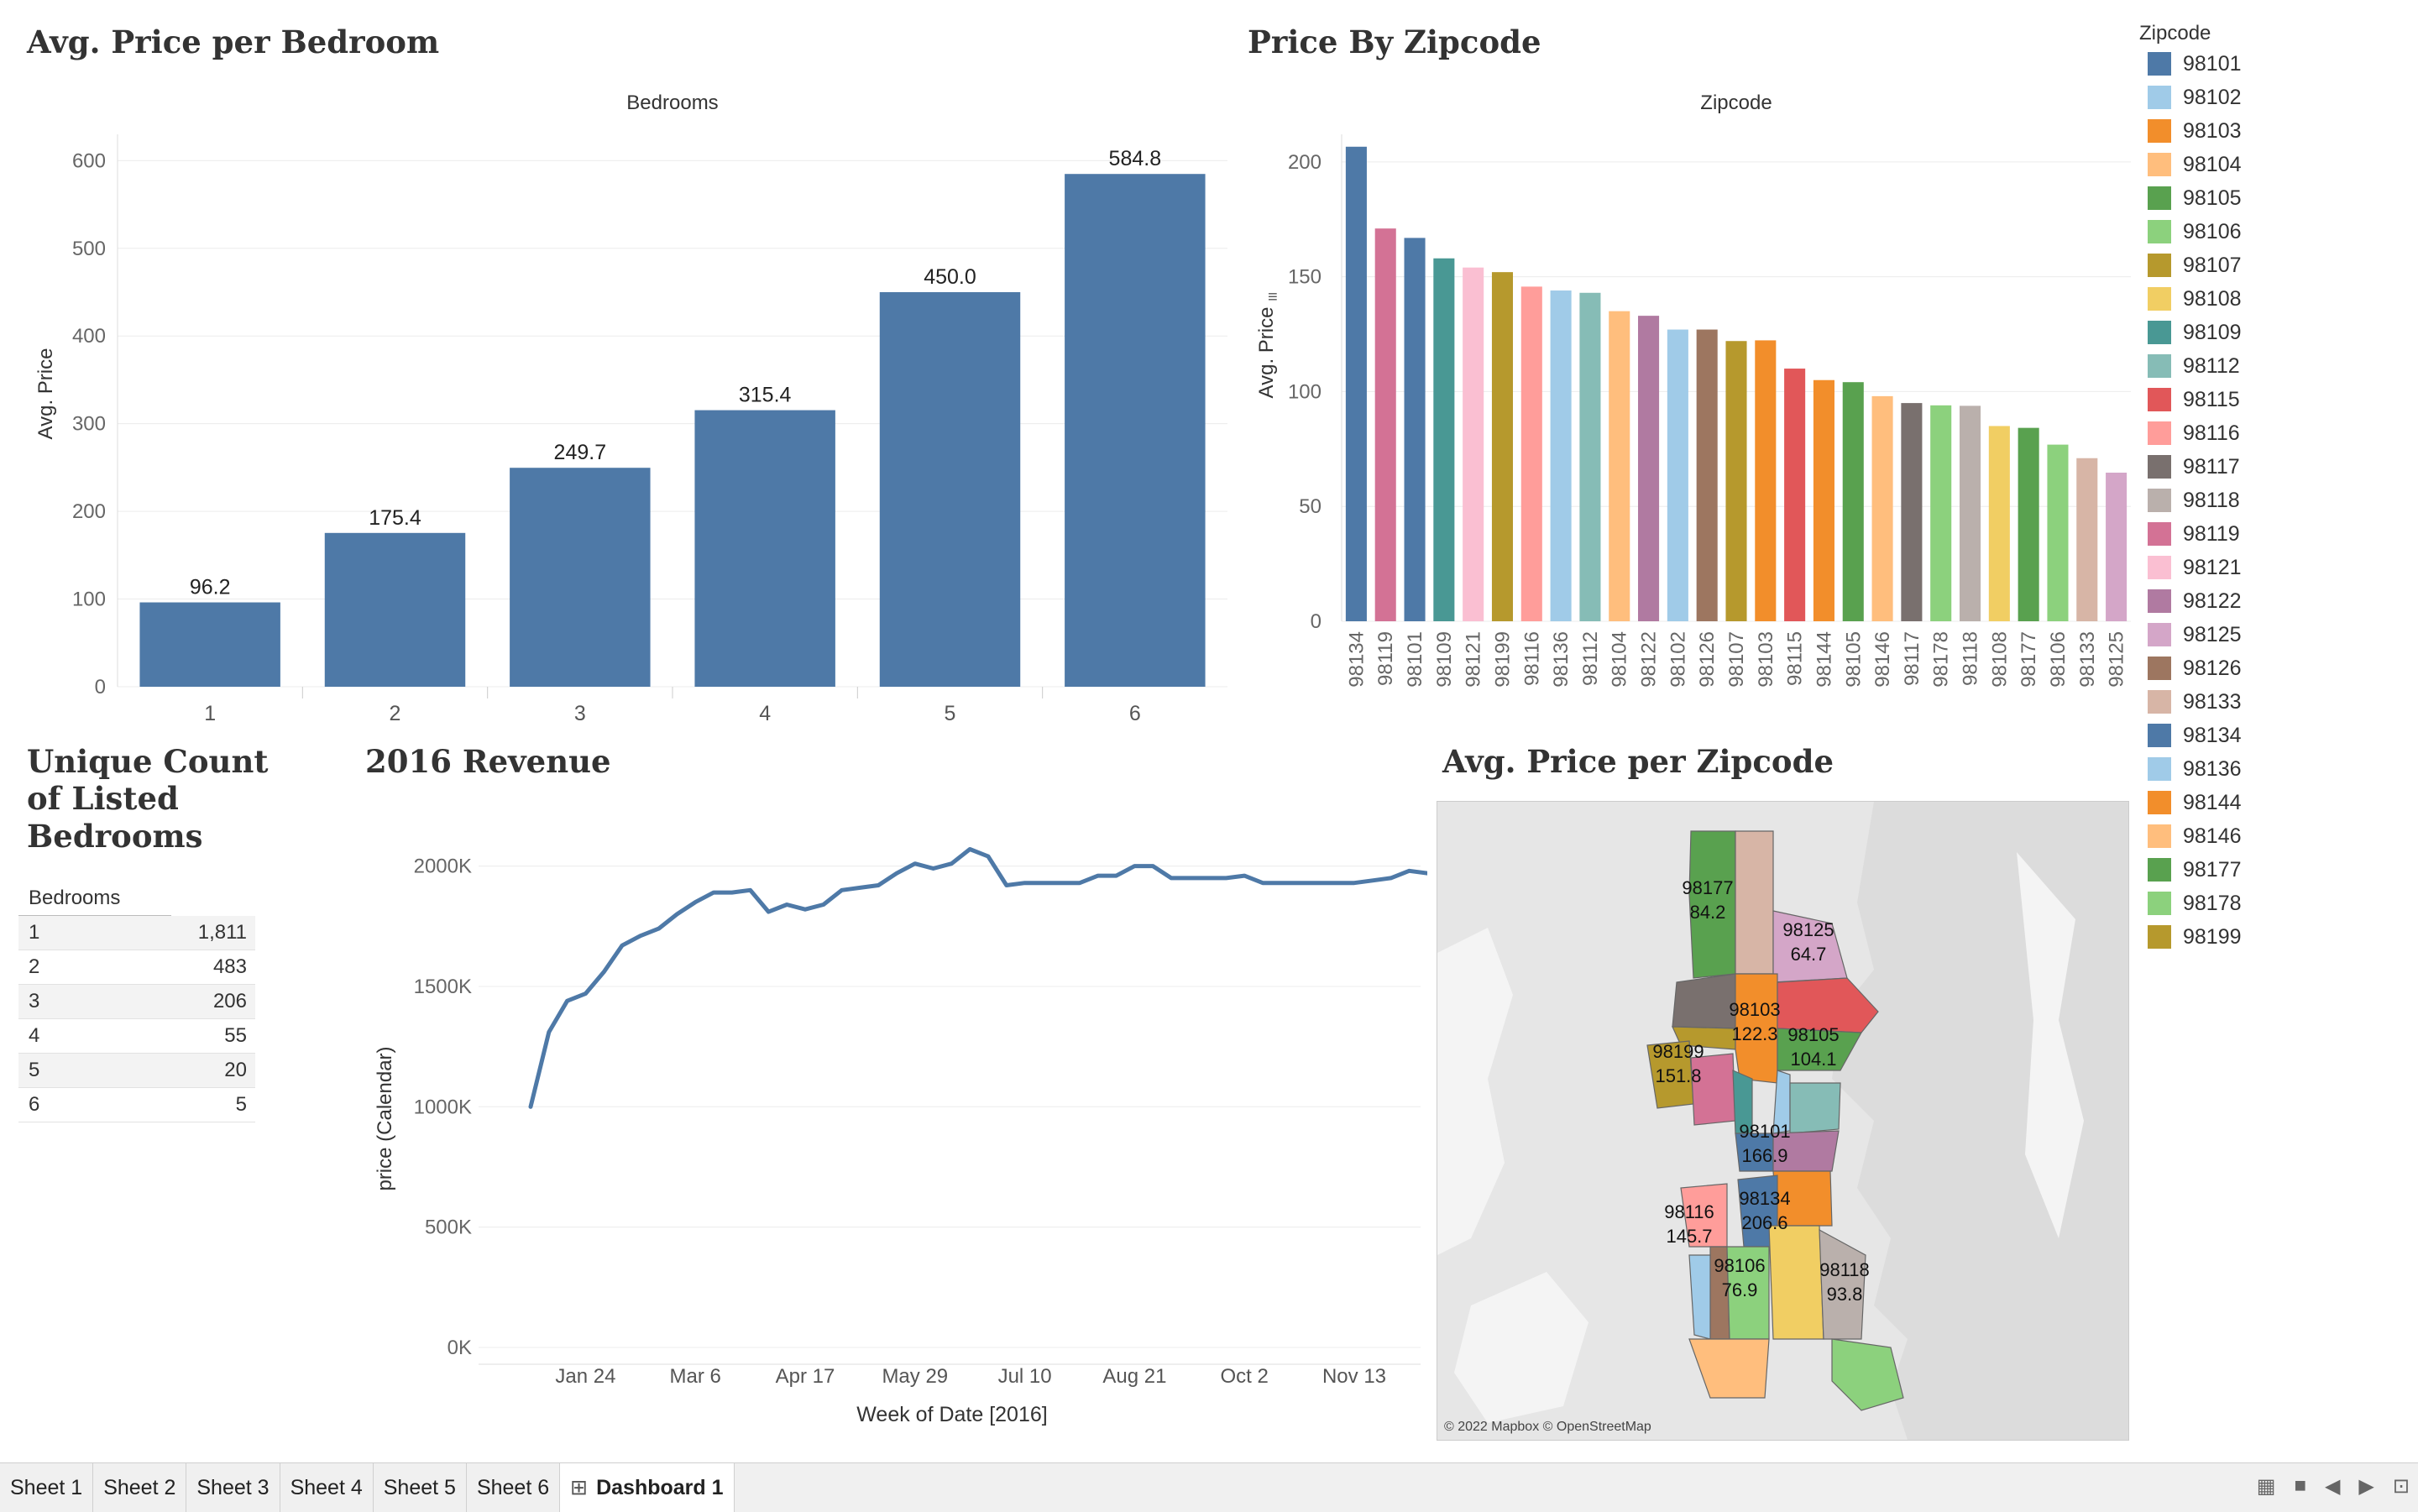 The height and width of the screenshot is (1512, 2418). Describe the element at coordinates (1980, 1121) in the screenshot. I see `map-land-east` at that location.